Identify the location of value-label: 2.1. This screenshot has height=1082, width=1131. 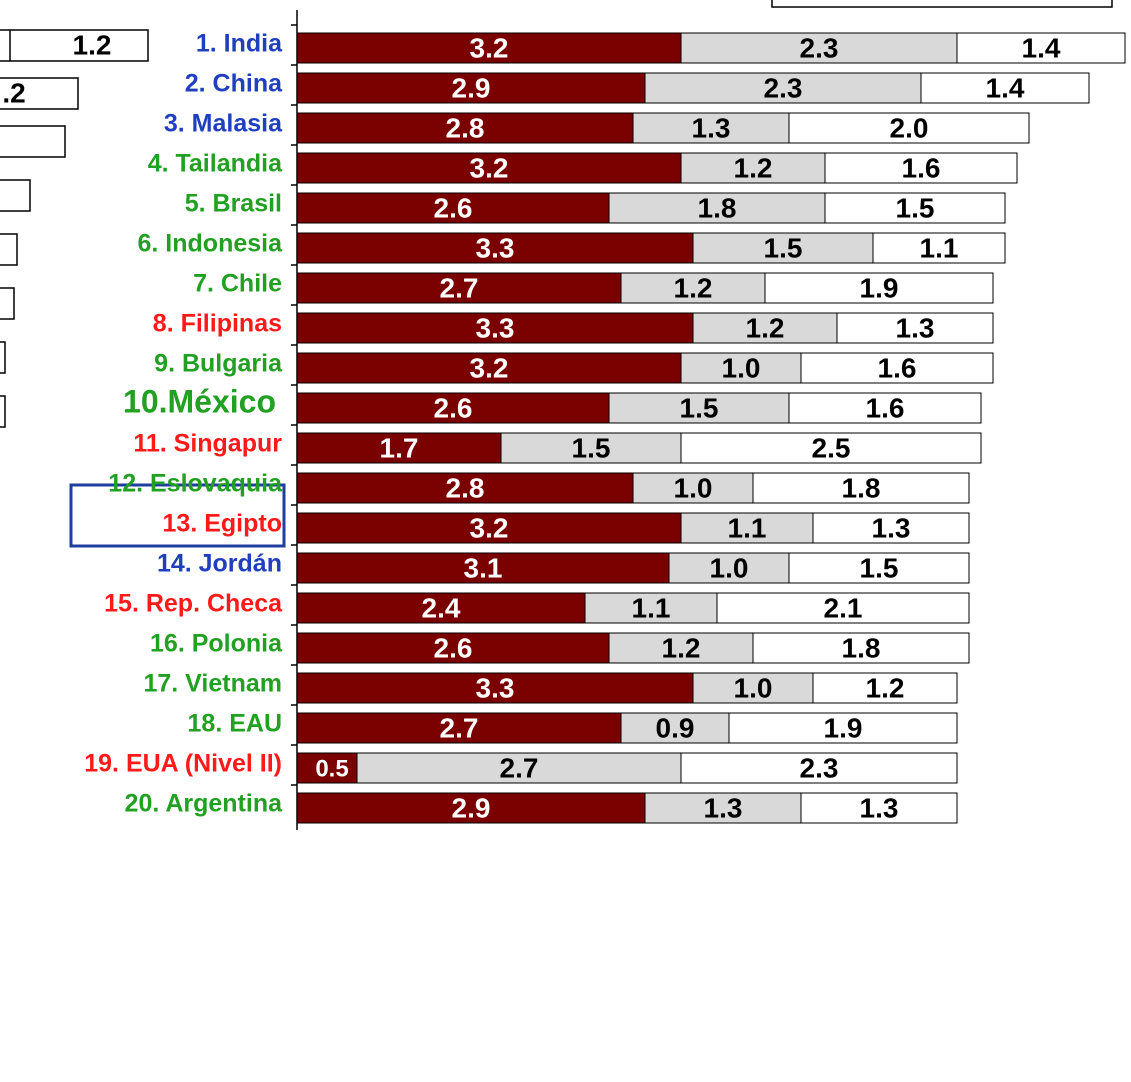
(843, 607).